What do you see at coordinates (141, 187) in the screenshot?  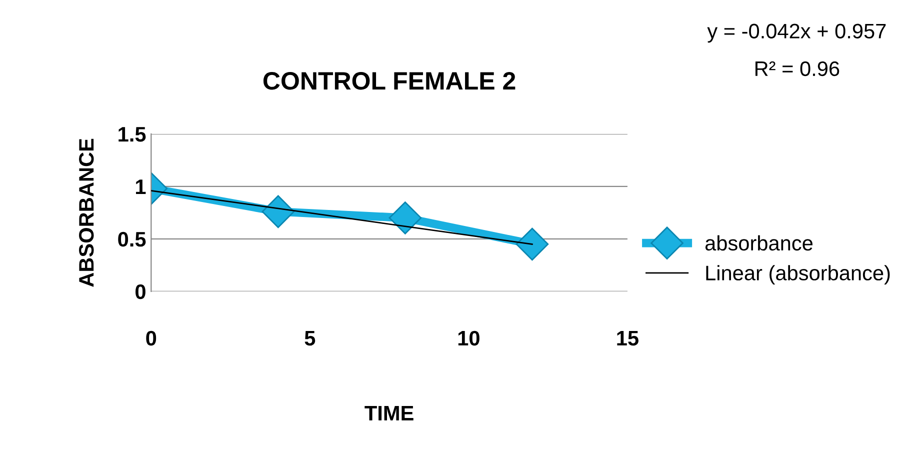 I see `y-tick-label: 1` at bounding box center [141, 187].